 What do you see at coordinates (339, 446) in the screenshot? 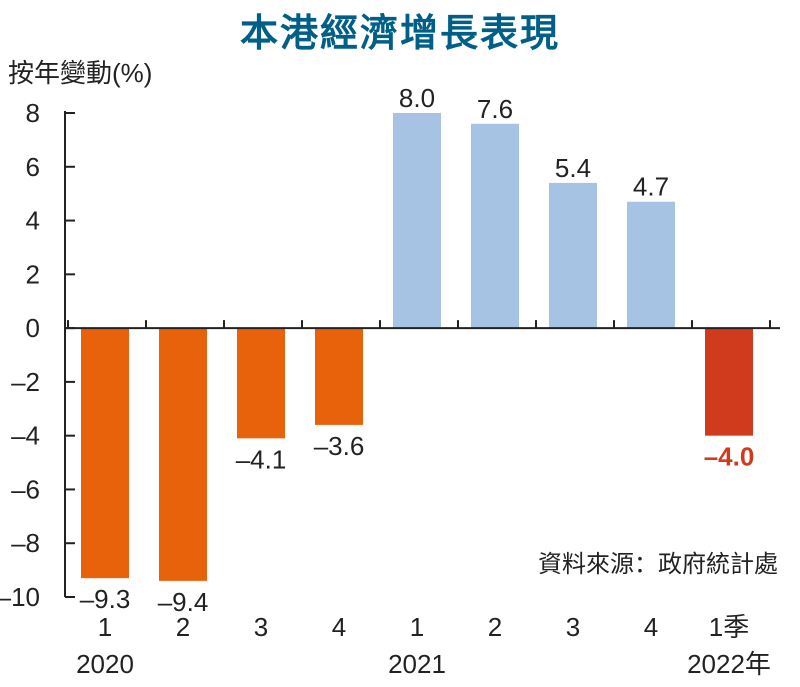
I see `value-label: –3.6` at bounding box center [339, 446].